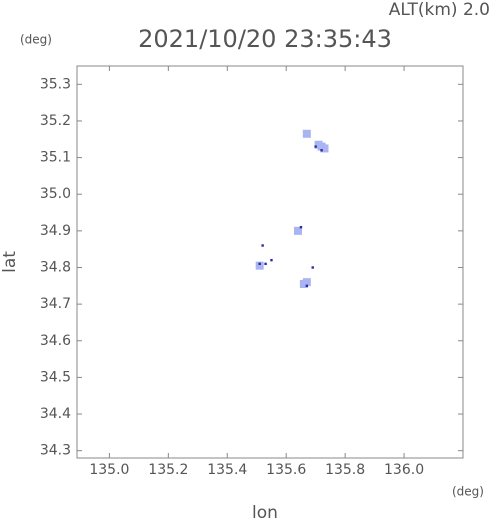 This screenshot has width=491, height=521. I want to click on x-unit: (deg), so click(468, 492).